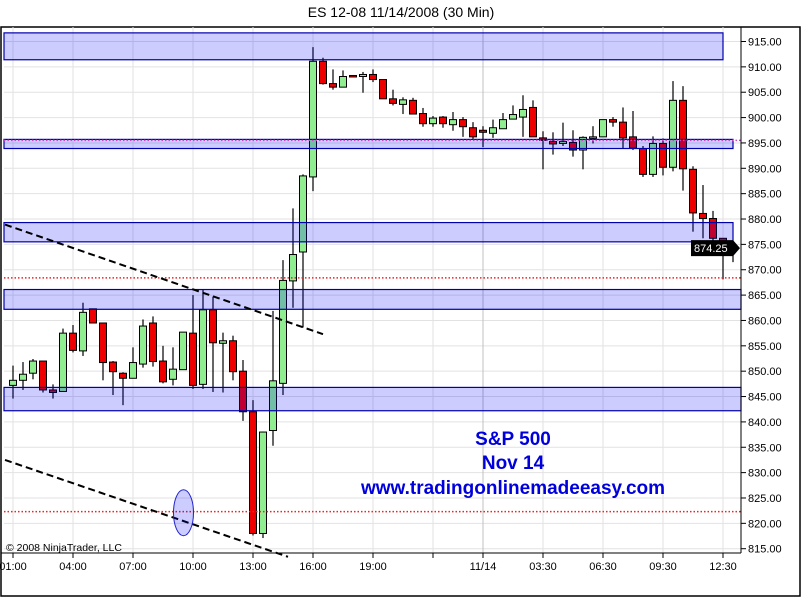 This screenshot has width=802, height=597. I want to click on copyright-text: © 2008 NinjaTrader, LLC, so click(64, 548).